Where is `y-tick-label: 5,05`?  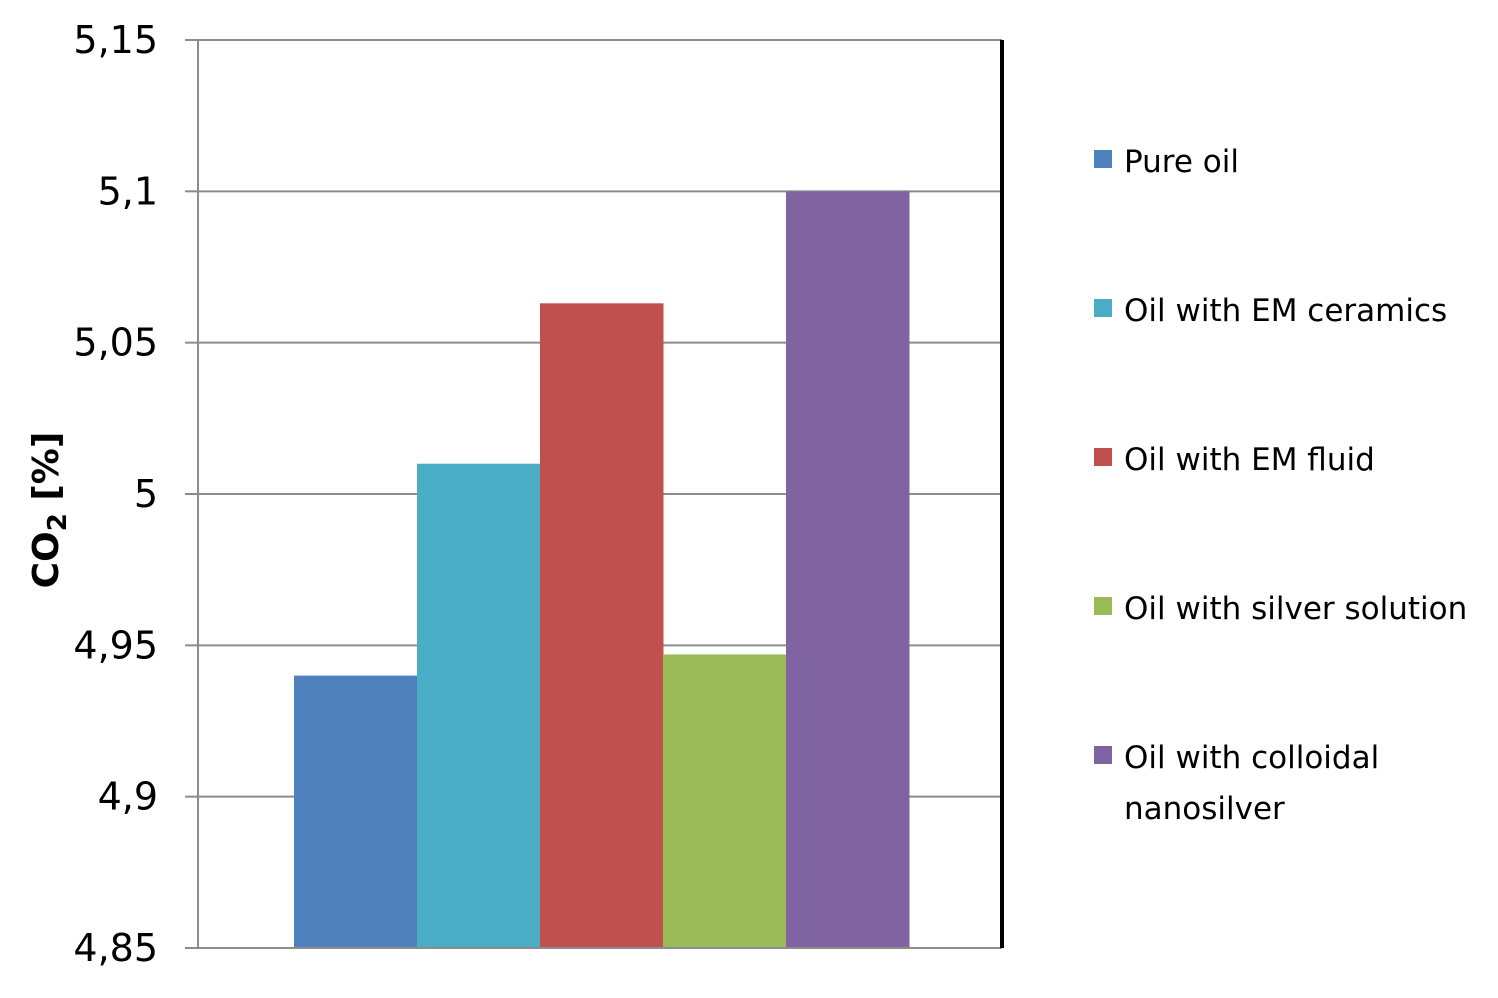 y-tick-label: 5,05 is located at coordinates (115, 343).